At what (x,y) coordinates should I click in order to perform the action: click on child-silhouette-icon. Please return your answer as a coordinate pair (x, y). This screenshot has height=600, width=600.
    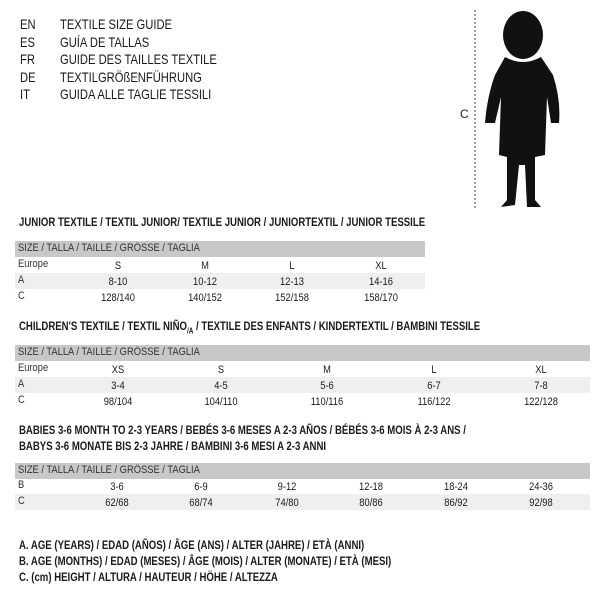
    Looking at the image, I should click on (522, 109).